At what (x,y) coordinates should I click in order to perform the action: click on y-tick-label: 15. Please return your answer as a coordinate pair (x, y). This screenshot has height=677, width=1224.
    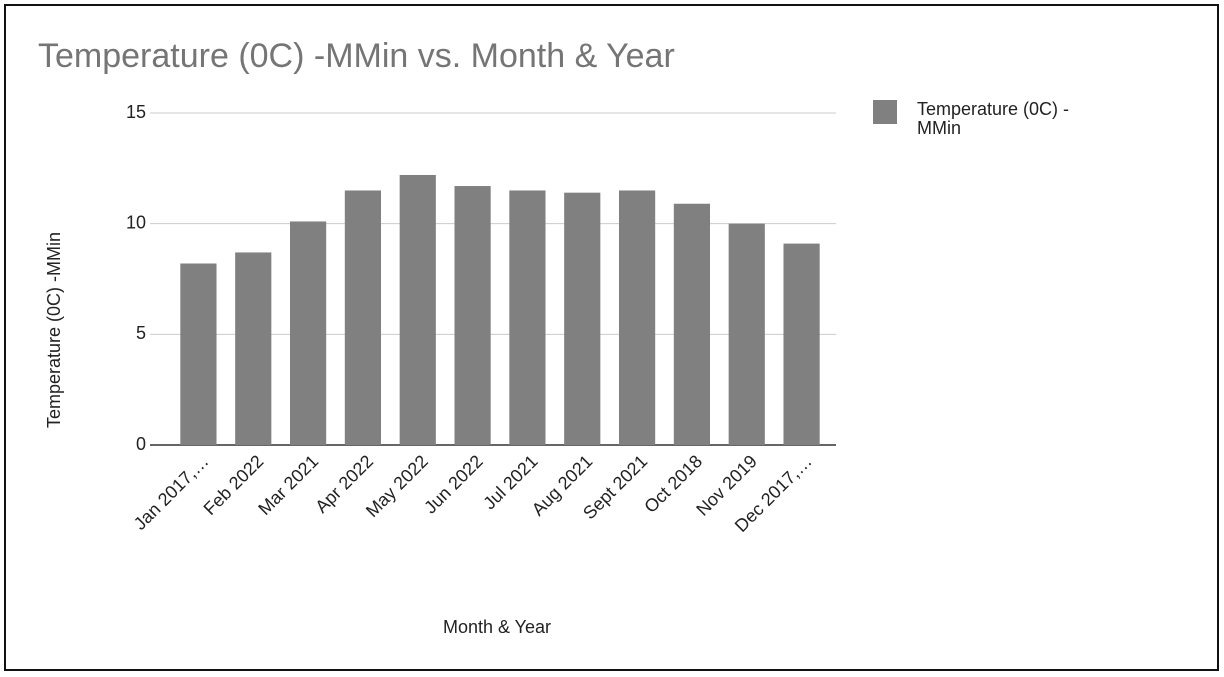
    Looking at the image, I should click on (136, 112).